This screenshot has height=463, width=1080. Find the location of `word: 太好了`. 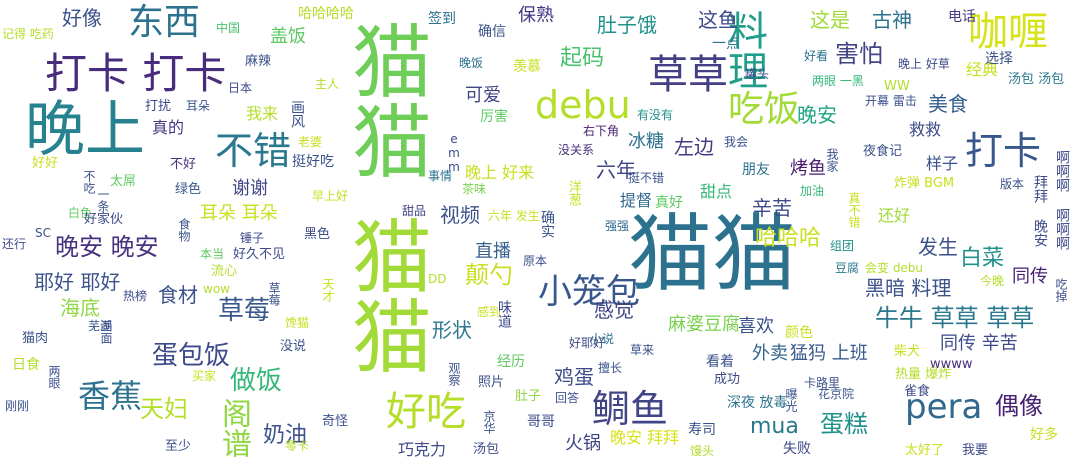

word: 太好了 is located at coordinates (925, 450).